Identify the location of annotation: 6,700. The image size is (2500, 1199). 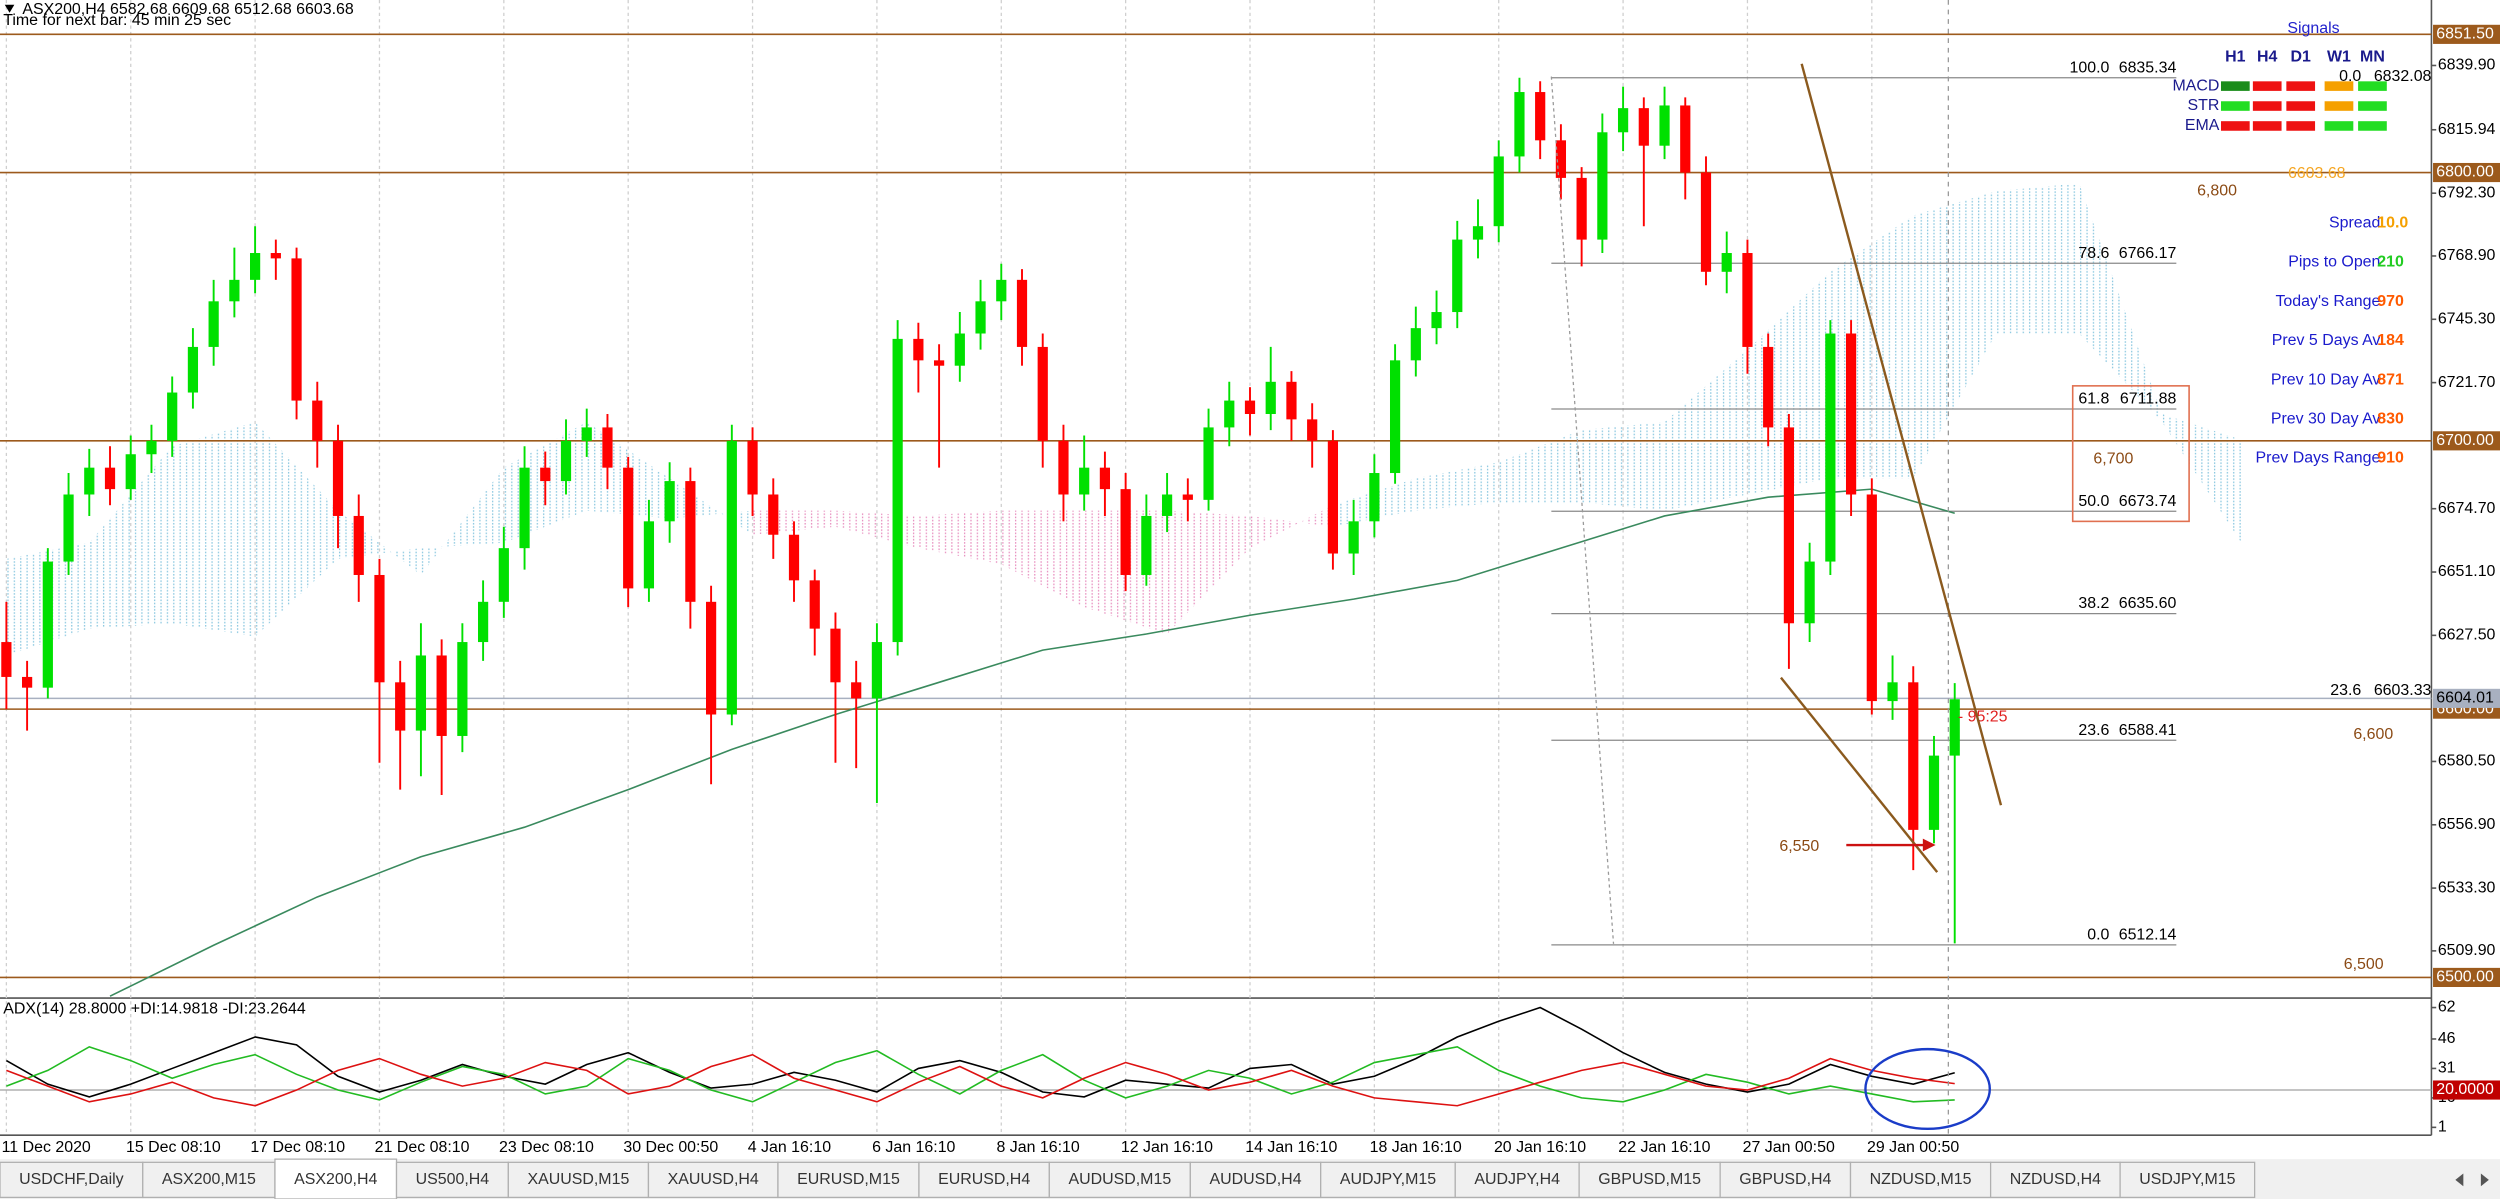
(2113, 458).